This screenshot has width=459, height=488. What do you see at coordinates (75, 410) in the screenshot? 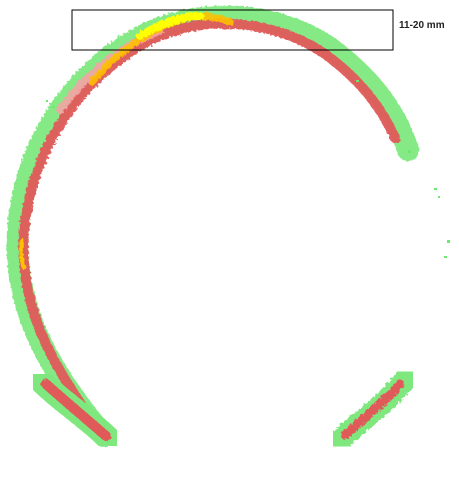
I see `lower-left-blob` at bounding box center [75, 410].